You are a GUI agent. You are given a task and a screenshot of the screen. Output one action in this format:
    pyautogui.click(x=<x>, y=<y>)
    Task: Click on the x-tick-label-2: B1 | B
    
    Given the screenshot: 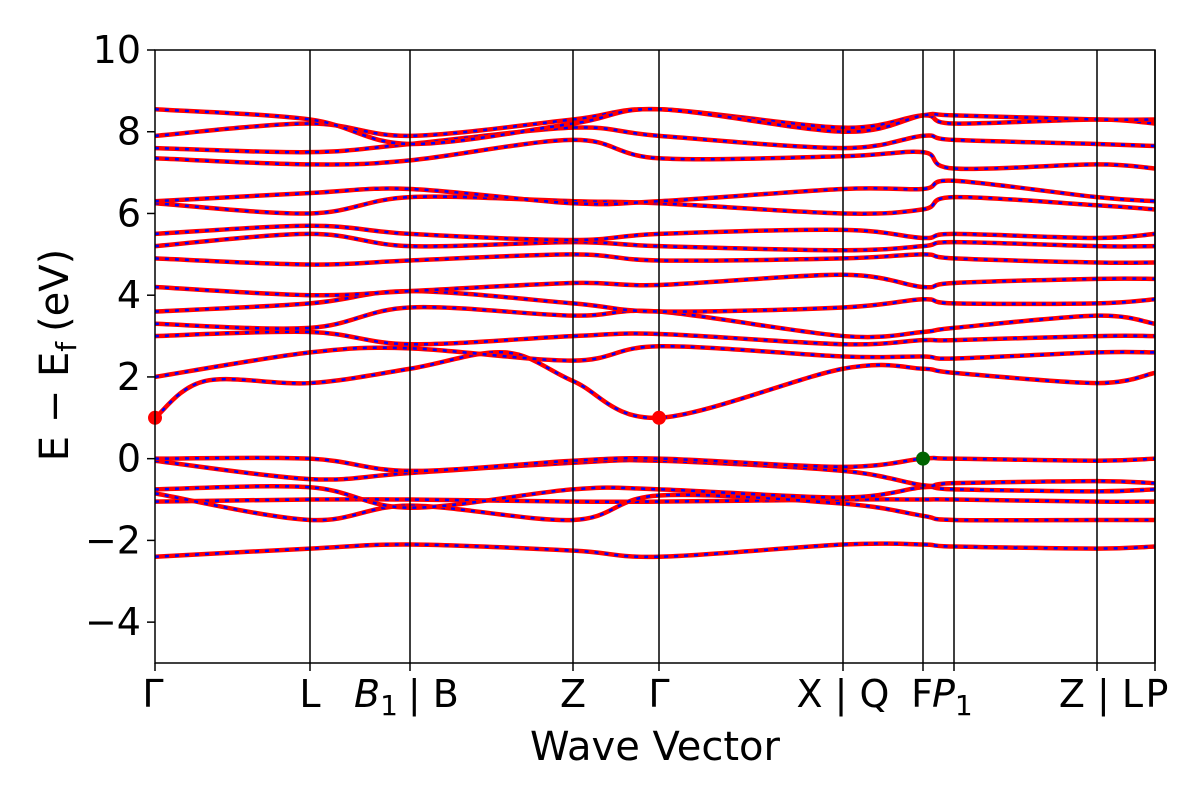 What is the action you would take?
    pyautogui.click(x=406, y=697)
    